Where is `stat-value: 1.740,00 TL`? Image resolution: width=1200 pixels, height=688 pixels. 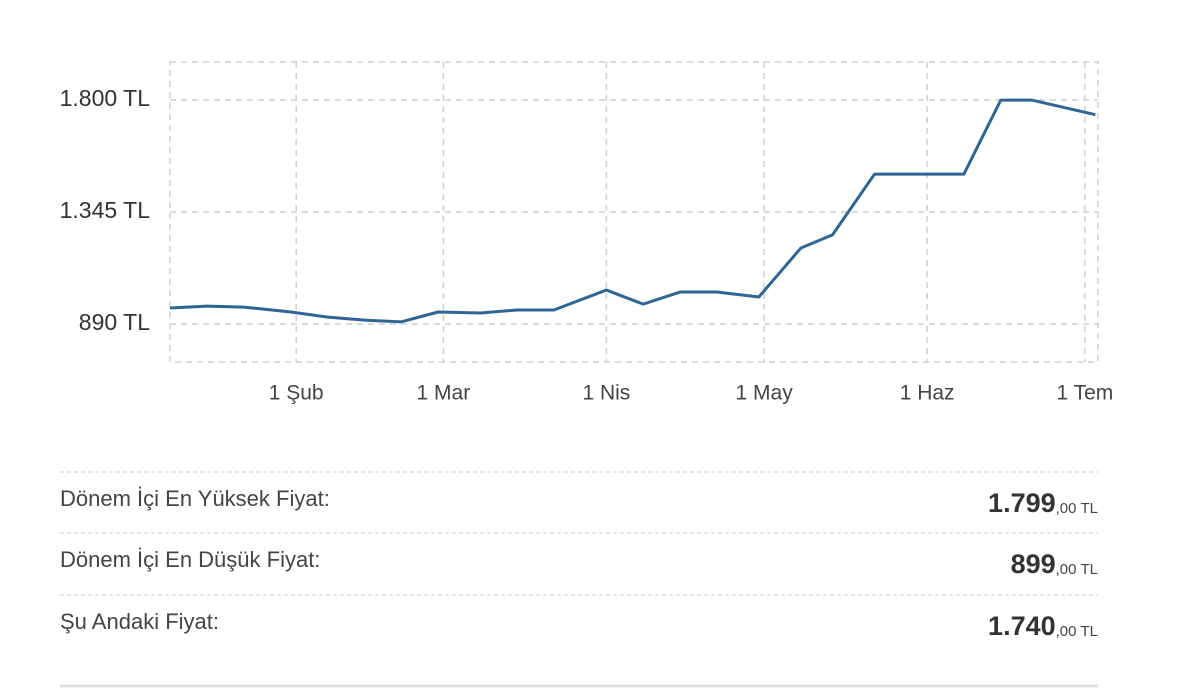 stat-value: 1.740,00 TL is located at coordinates (1043, 626).